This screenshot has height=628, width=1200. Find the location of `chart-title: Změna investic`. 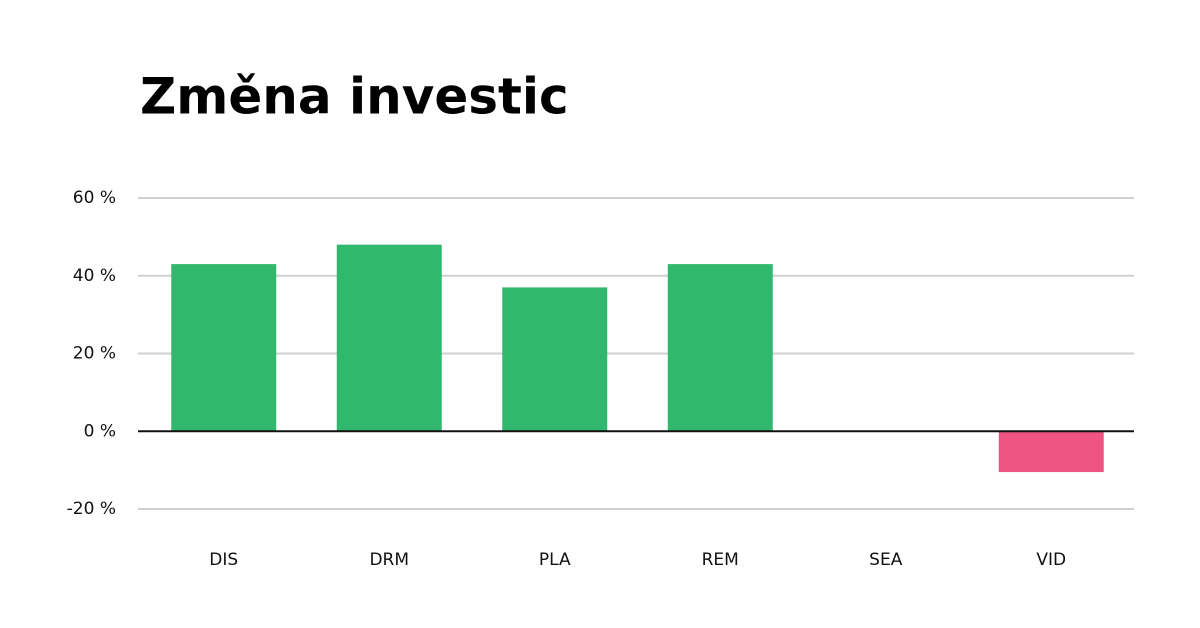

chart-title: Změna investic is located at coordinates (354, 97).